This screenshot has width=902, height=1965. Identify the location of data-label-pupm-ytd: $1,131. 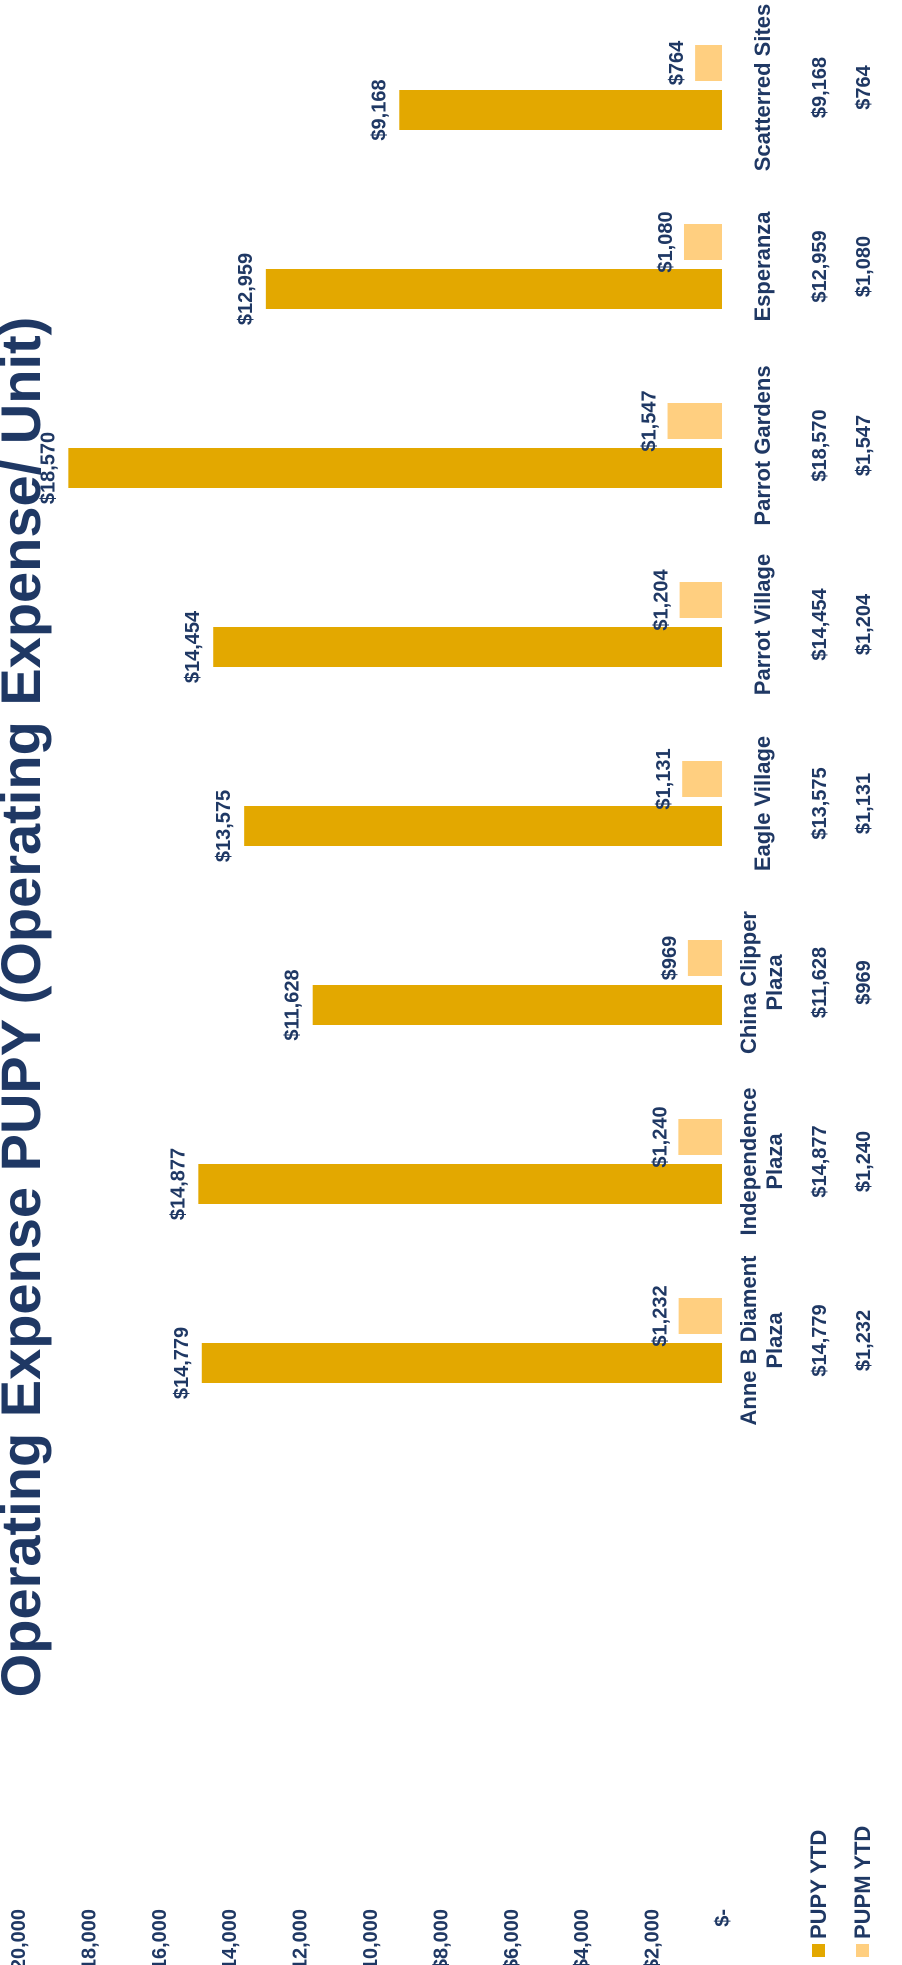
(664, 778).